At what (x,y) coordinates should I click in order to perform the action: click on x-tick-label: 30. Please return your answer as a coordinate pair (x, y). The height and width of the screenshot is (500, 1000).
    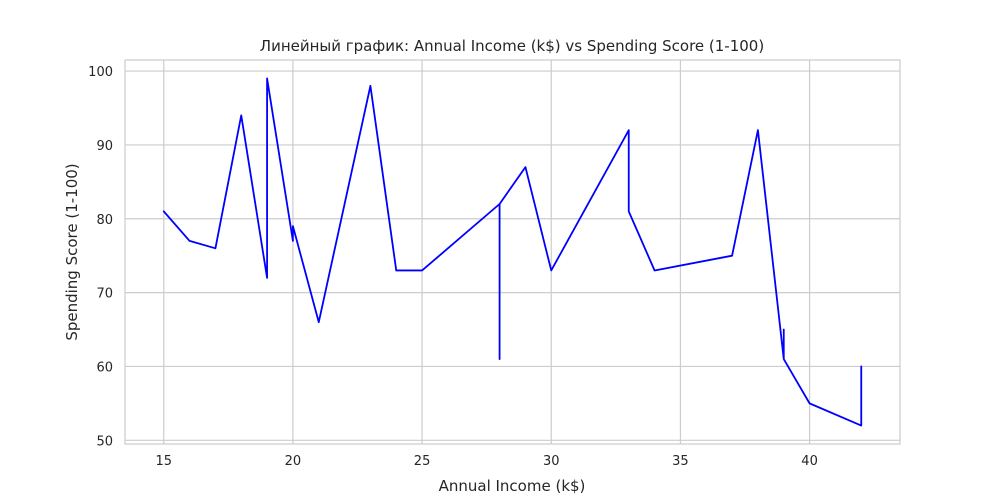
    Looking at the image, I should click on (551, 461).